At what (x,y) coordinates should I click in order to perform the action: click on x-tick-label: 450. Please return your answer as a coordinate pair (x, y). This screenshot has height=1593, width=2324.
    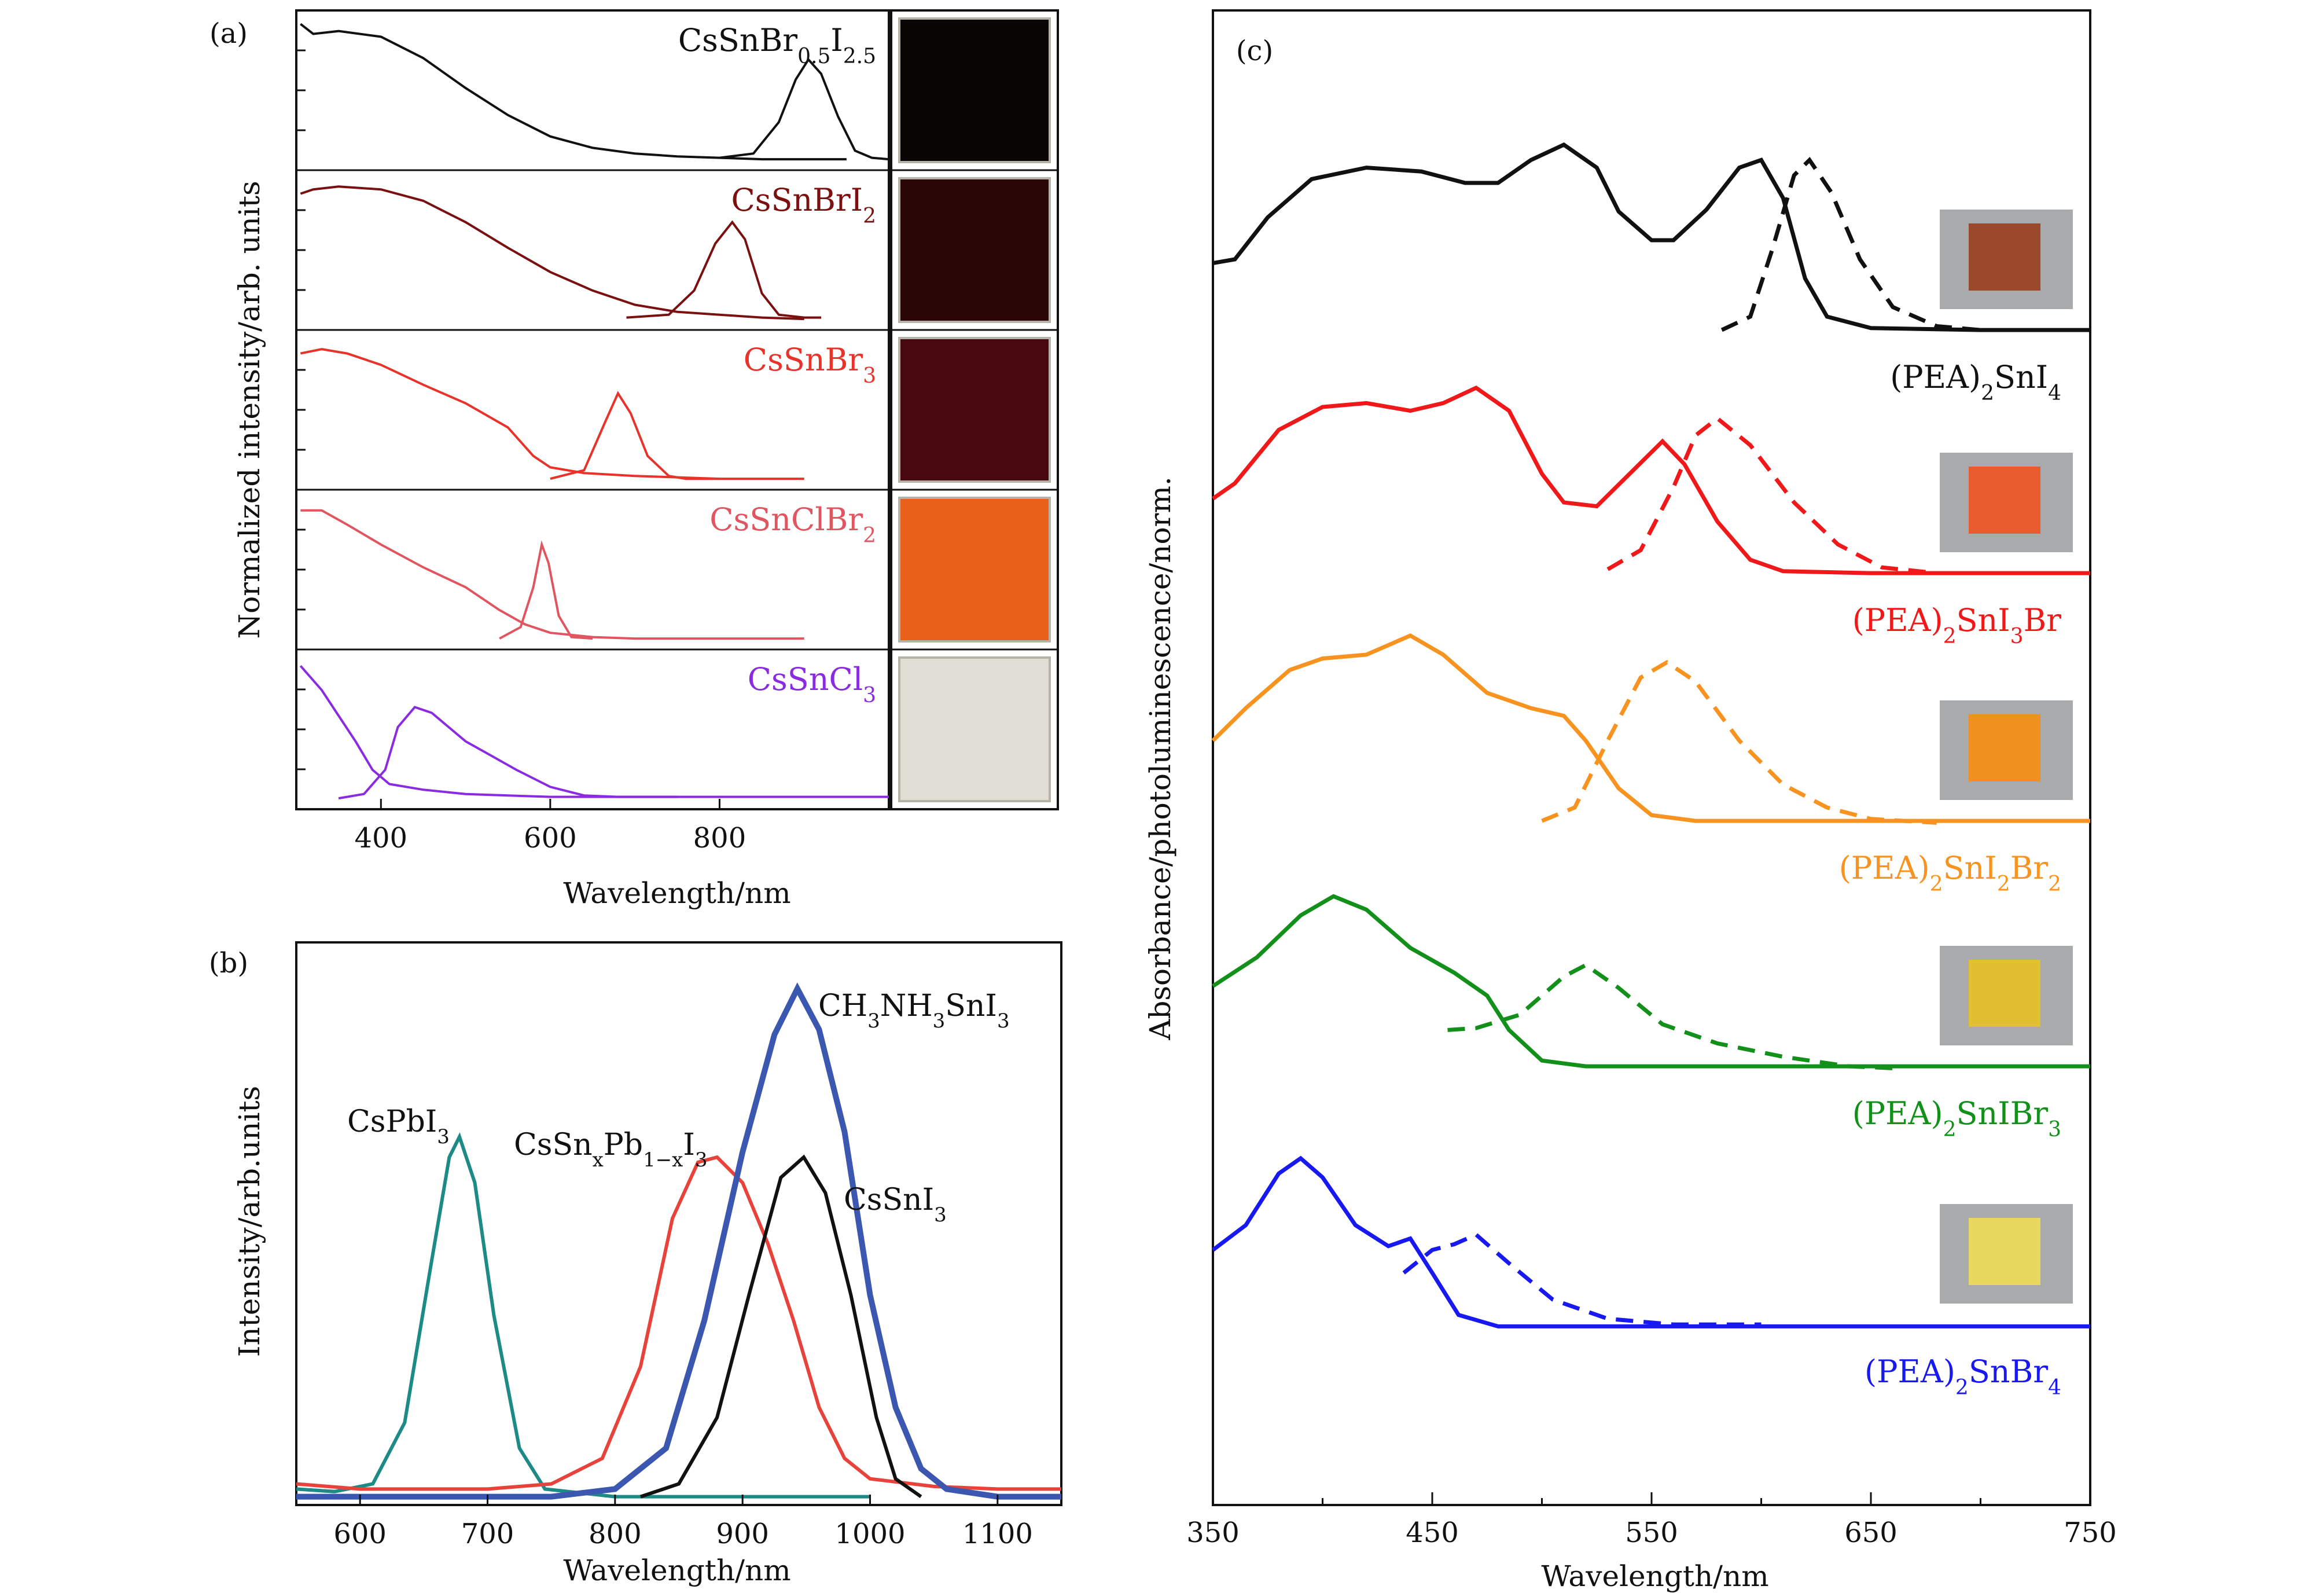
    Looking at the image, I should click on (1432, 1533).